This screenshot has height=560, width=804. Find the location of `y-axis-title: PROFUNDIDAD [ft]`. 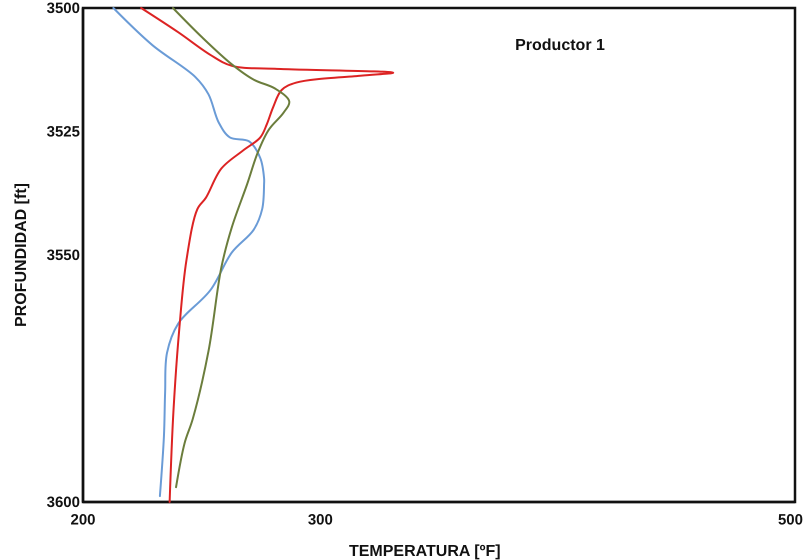

y-axis-title: PROFUNDIDAD [ft] is located at coordinates (21, 255).